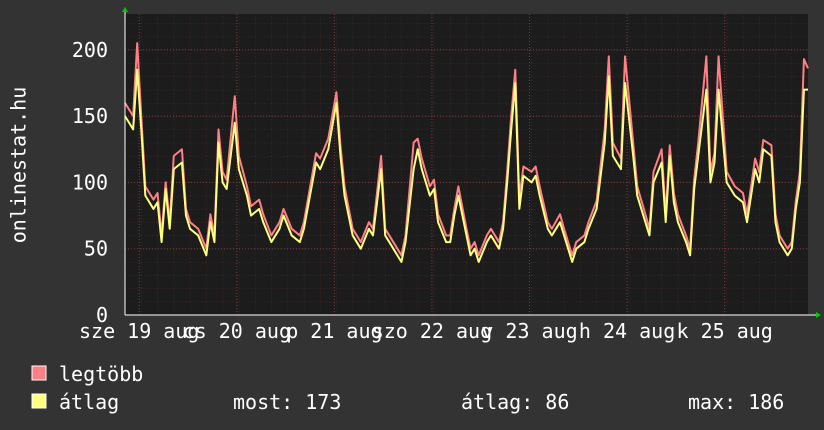 This screenshot has width=824, height=430. I want to click on x-tick-label: cs 20 aug, so click(237, 331).